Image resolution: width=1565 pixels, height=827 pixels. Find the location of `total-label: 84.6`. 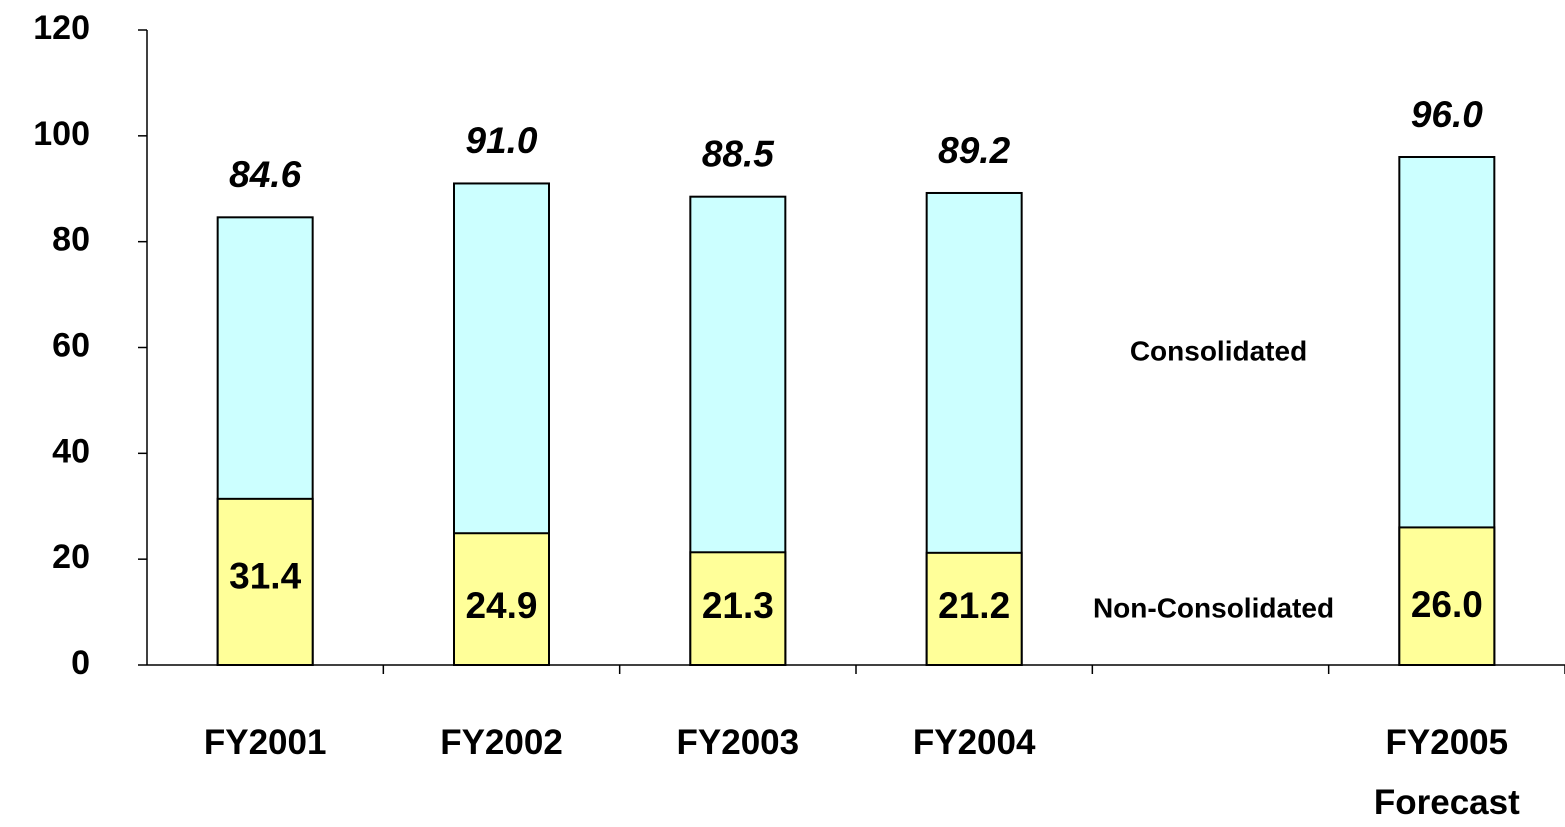

total-label: 84.6 is located at coordinates (265, 174).